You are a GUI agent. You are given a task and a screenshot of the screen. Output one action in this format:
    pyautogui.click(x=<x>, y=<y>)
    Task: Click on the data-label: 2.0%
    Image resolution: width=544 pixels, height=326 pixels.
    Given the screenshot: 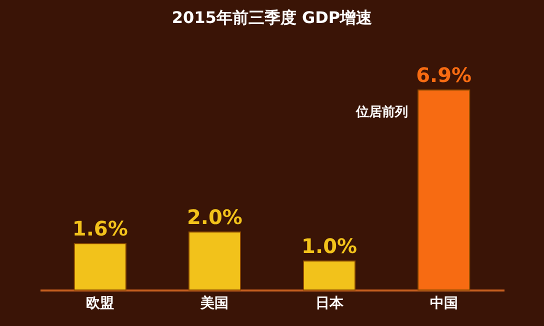 What is the action you would take?
    pyautogui.click(x=214, y=217)
    